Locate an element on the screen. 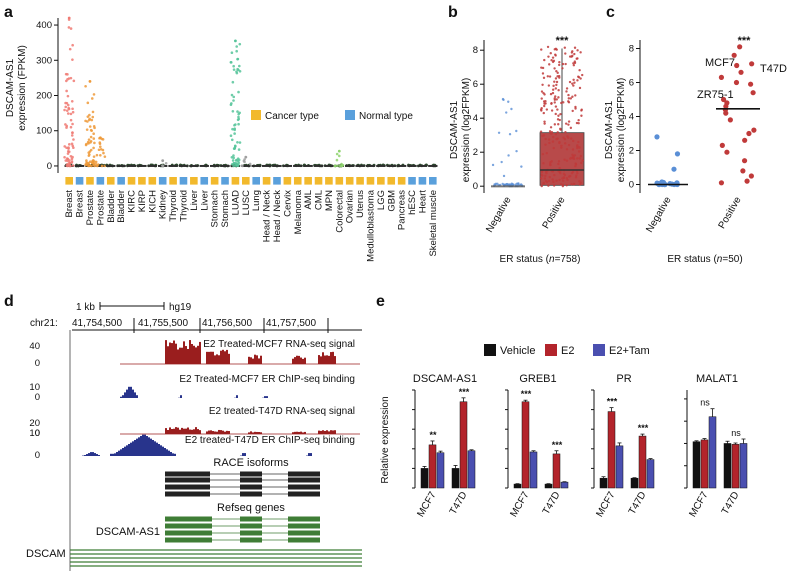 This screenshot has height=571, width=788. panel-c-xtick-label: Negative is located at coordinates (658, 215).